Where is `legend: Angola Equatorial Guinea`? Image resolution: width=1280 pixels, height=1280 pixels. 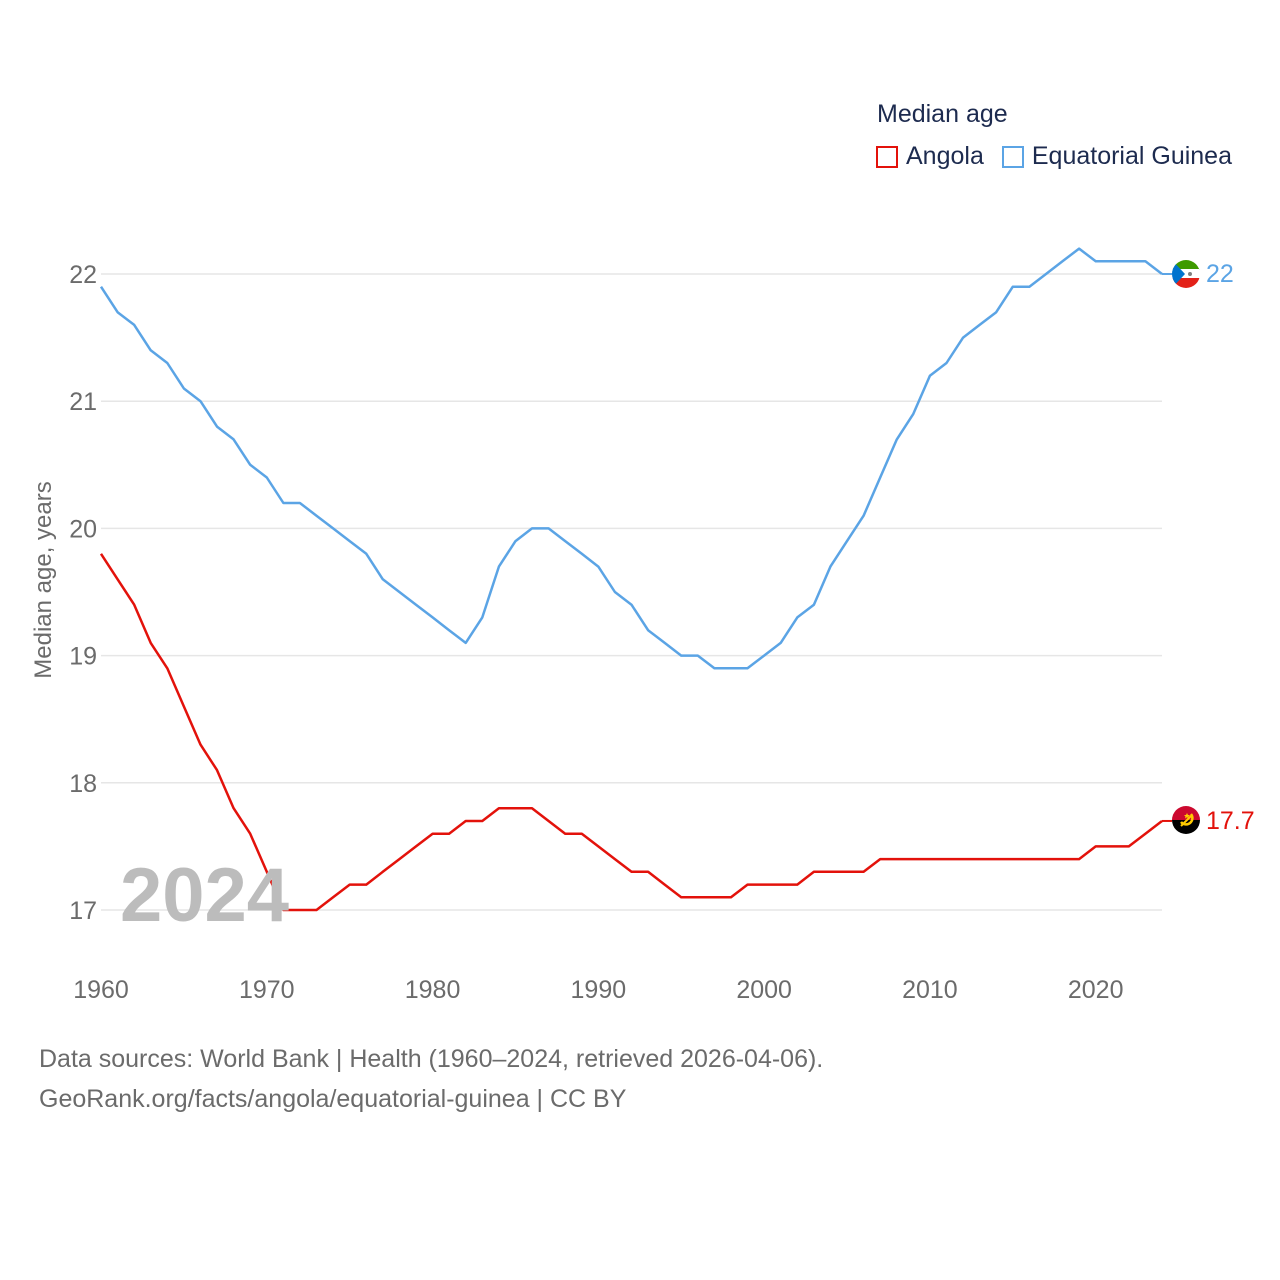 legend: Angola Equatorial Guinea is located at coordinates (1063, 156).